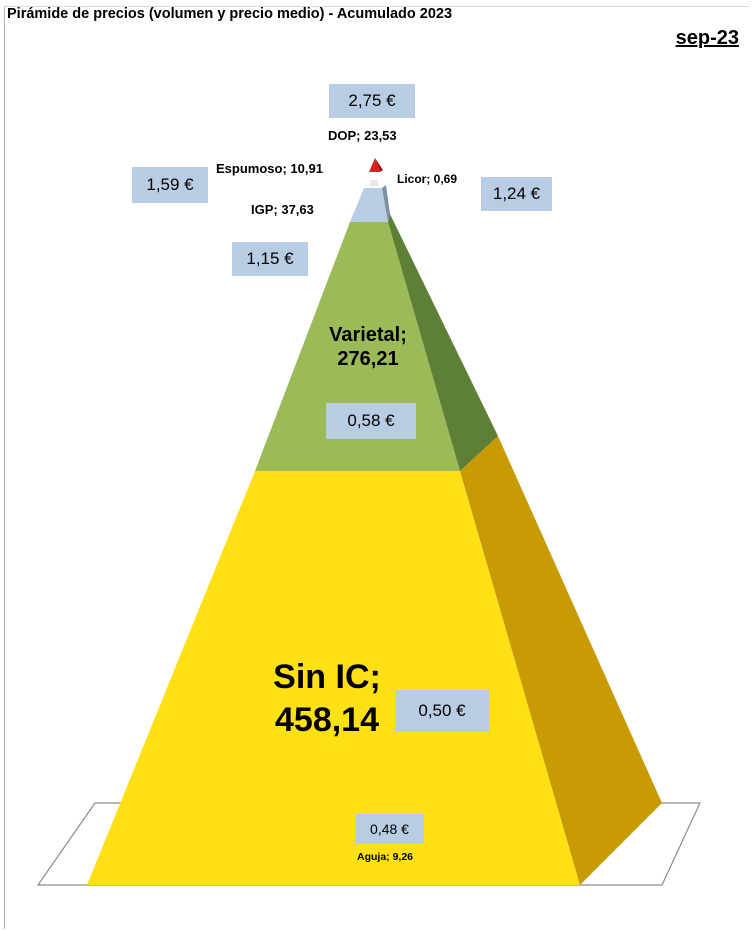 The image size is (754, 931). Describe the element at coordinates (369, 205) in the screenshot. I see `segment-igp` at that location.